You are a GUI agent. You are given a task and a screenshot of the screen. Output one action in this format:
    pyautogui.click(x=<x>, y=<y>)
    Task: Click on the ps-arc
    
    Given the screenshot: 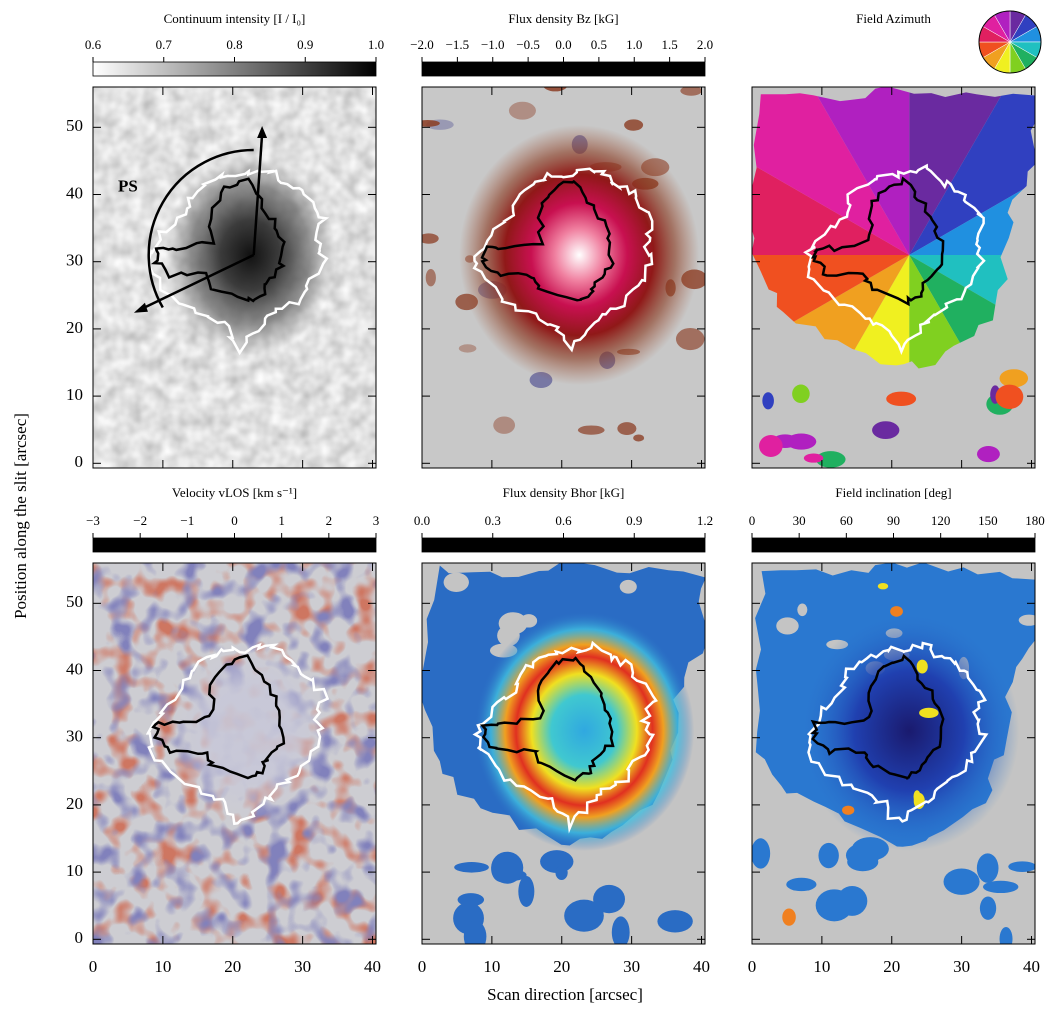 What is the action you would take?
    pyautogui.click(x=200, y=228)
    